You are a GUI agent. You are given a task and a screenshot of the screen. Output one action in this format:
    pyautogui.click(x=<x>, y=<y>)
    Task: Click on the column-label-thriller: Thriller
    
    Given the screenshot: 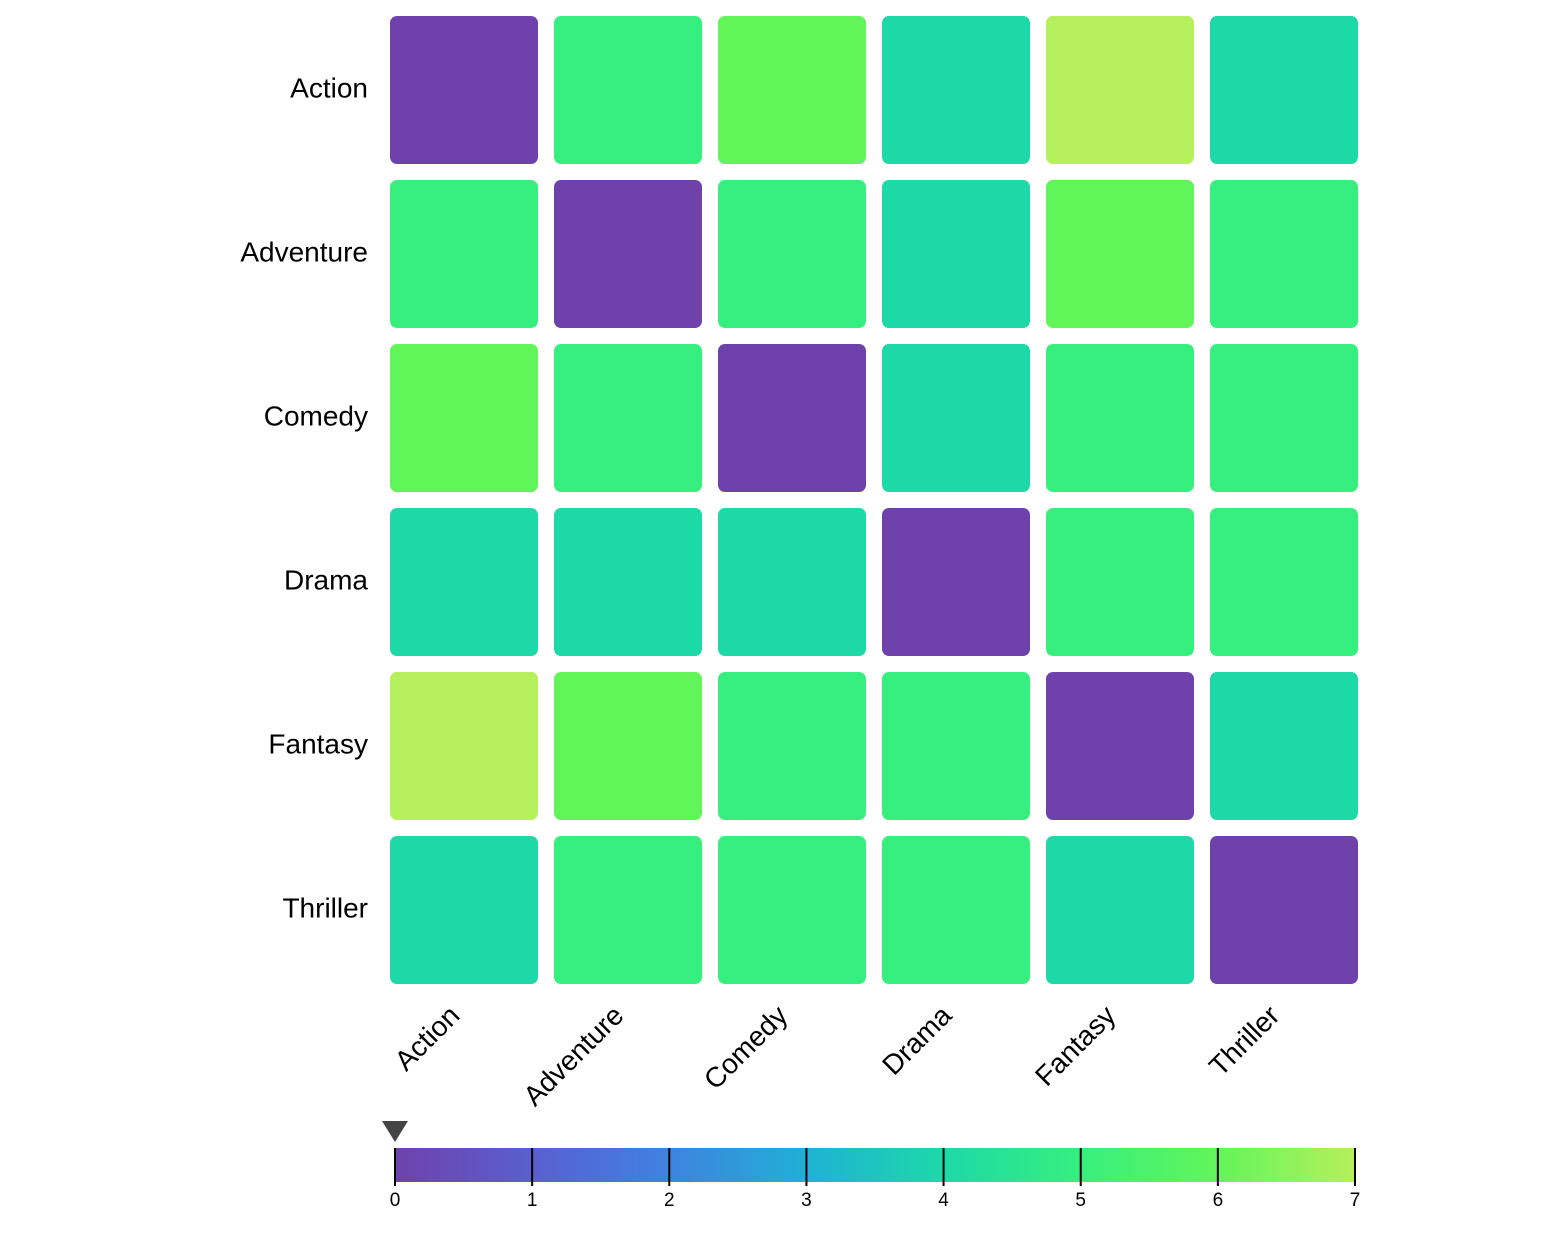 What is the action you would take?
    pyautogui.click(x=1244, y=1041)
    